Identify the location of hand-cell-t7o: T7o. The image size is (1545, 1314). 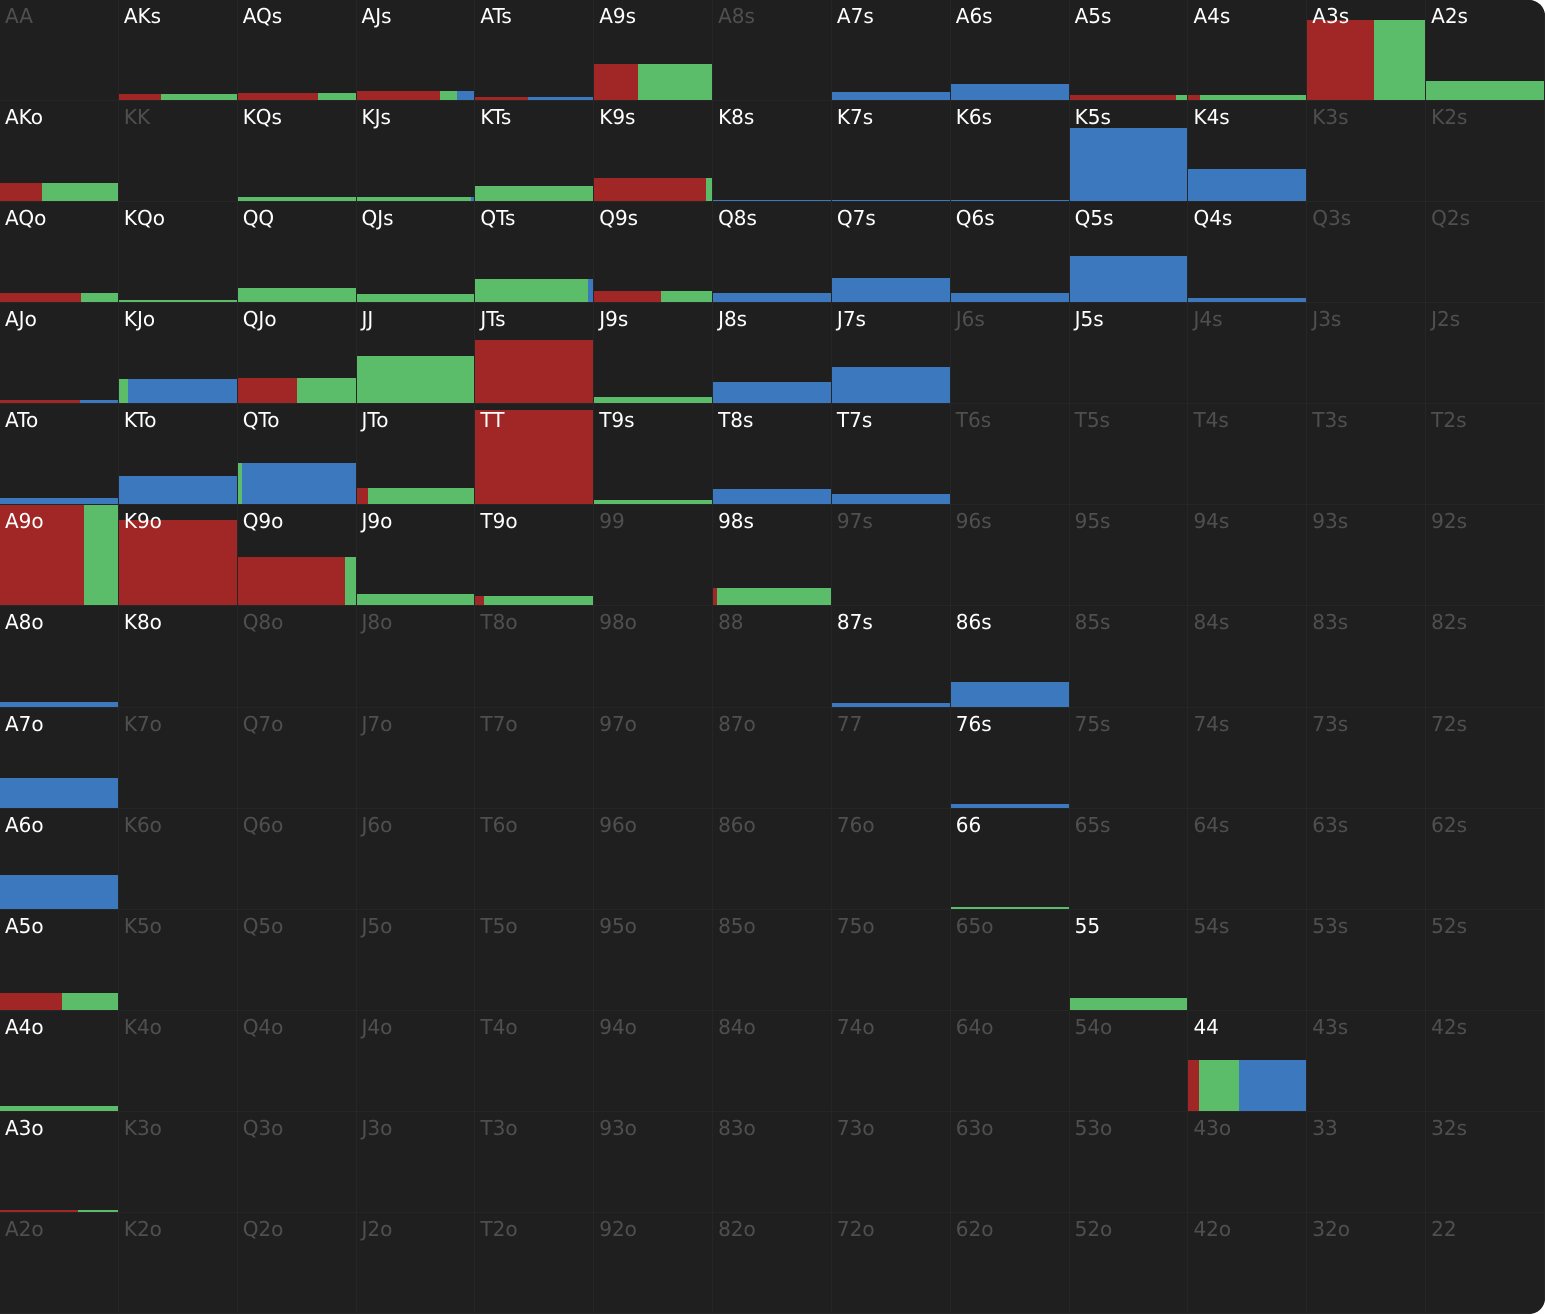
(535, 758).